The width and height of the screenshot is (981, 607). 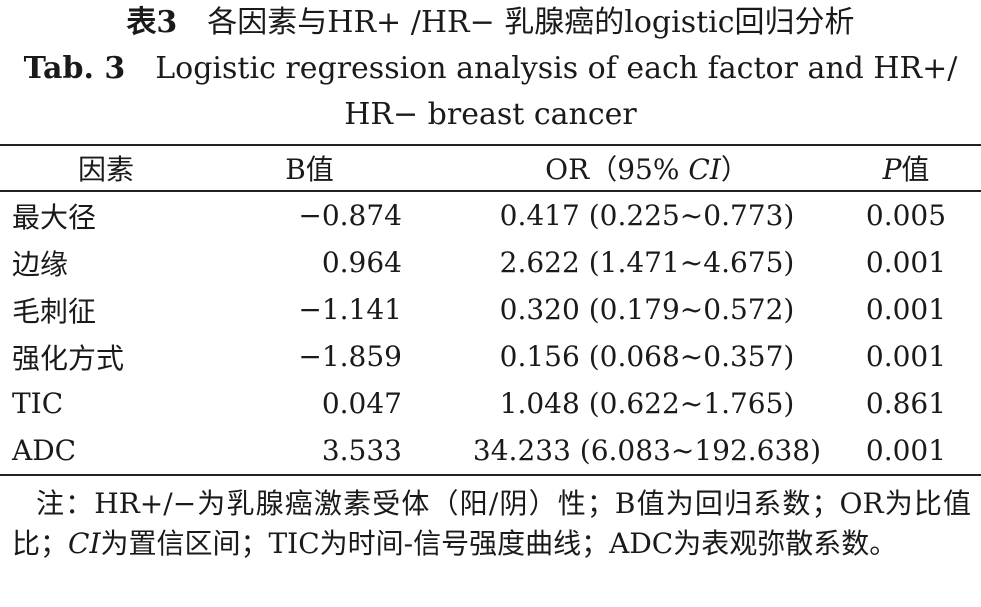 I want to click on table-cell: 3.533, so click(x=361, y=450).